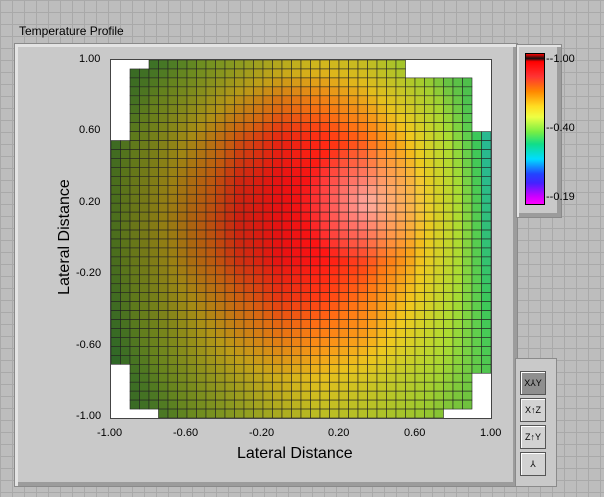 The height and width of the screenshot is (497, 604). I want to click on default-view-button: ⅄, so click(533, 464).